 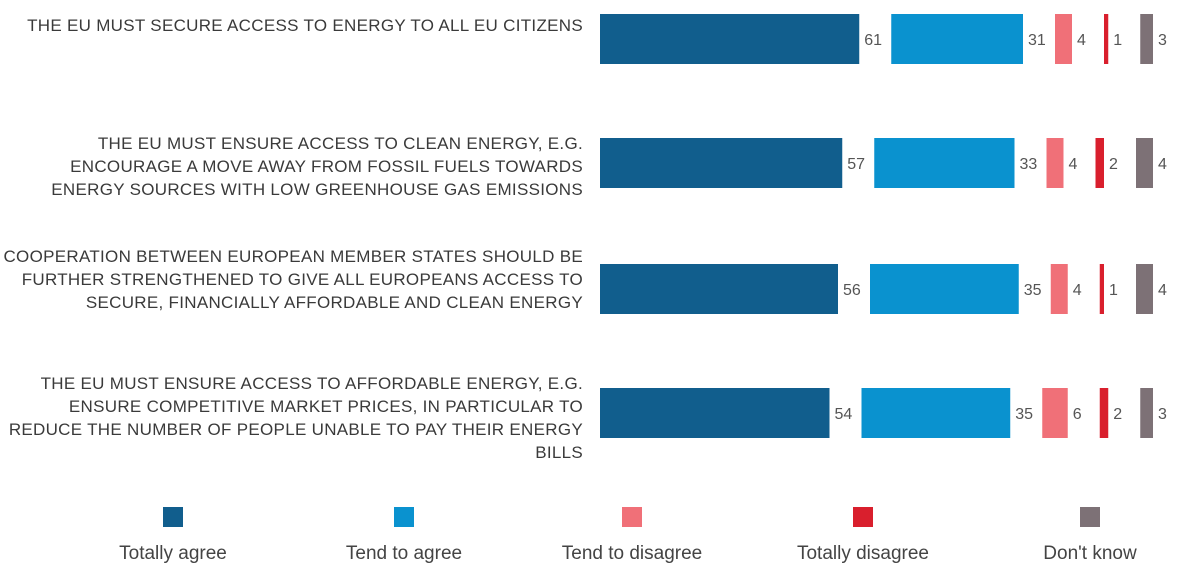 What do you see at coordinates (173, 535) in the screenshot?
I see `legend-item-totally-agree: Totally agree` at bounding box center [173, 535].